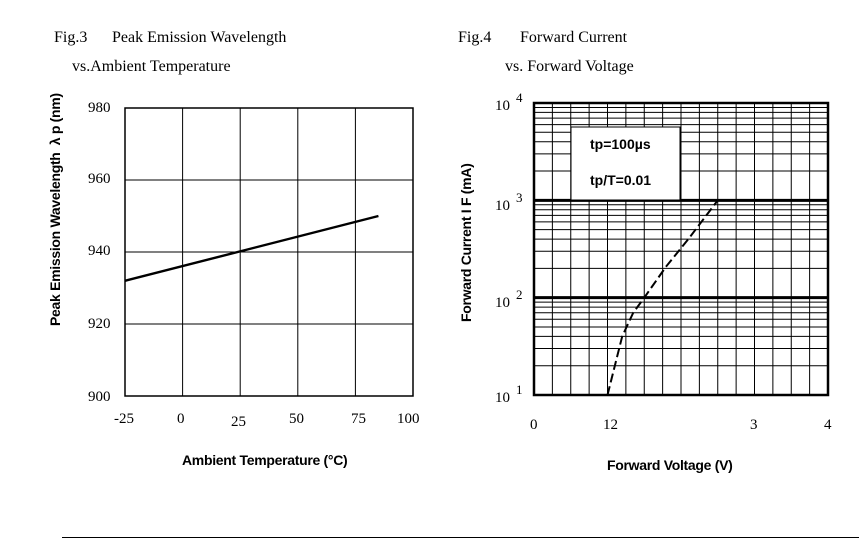  What do you see at coordinates (99, 108) in the screenshot?
I see `fig3-ytick-label: 980` at bounding box center [99, 108].